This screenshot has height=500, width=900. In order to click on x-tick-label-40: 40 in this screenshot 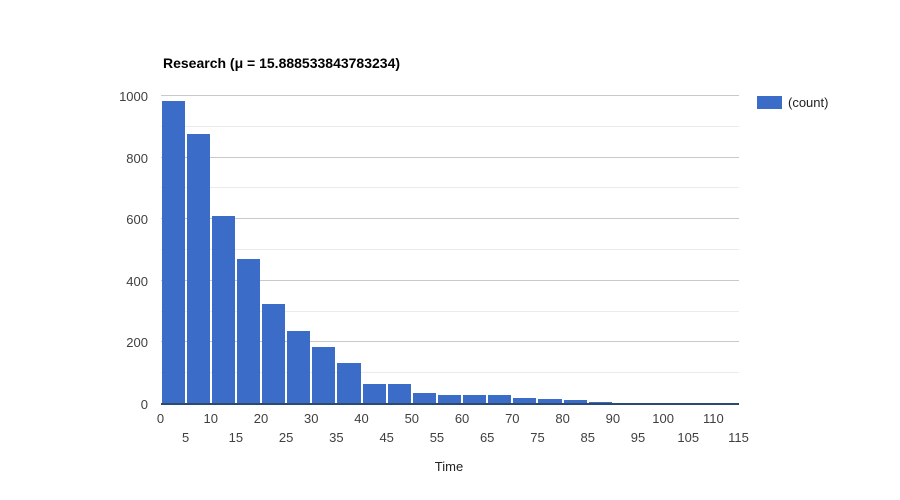, I will do `click(361, 418)`.